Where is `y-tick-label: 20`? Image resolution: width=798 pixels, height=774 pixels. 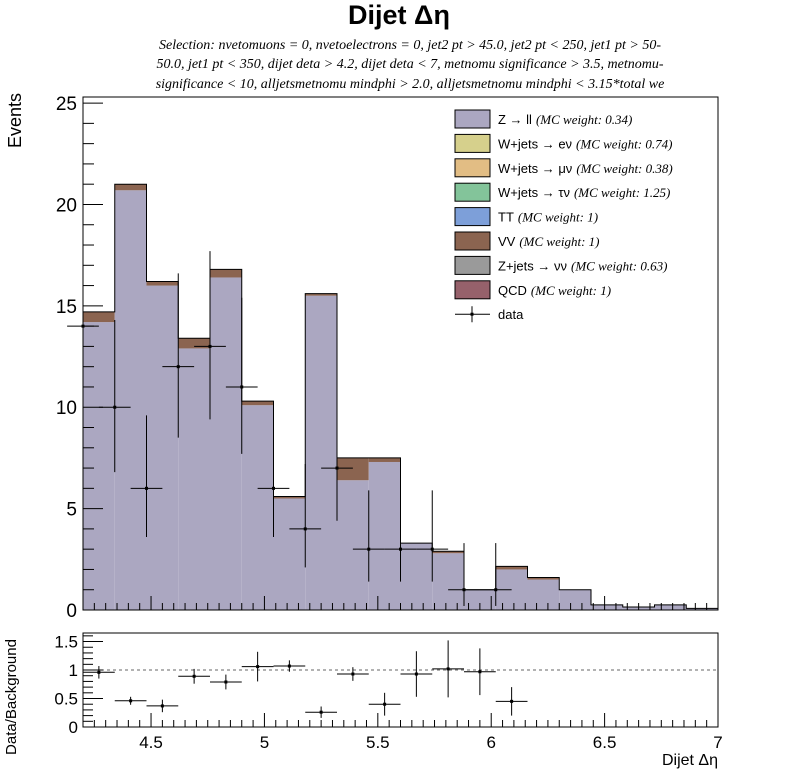 y-tick-label: 20 is located at coordinates (66, 205).